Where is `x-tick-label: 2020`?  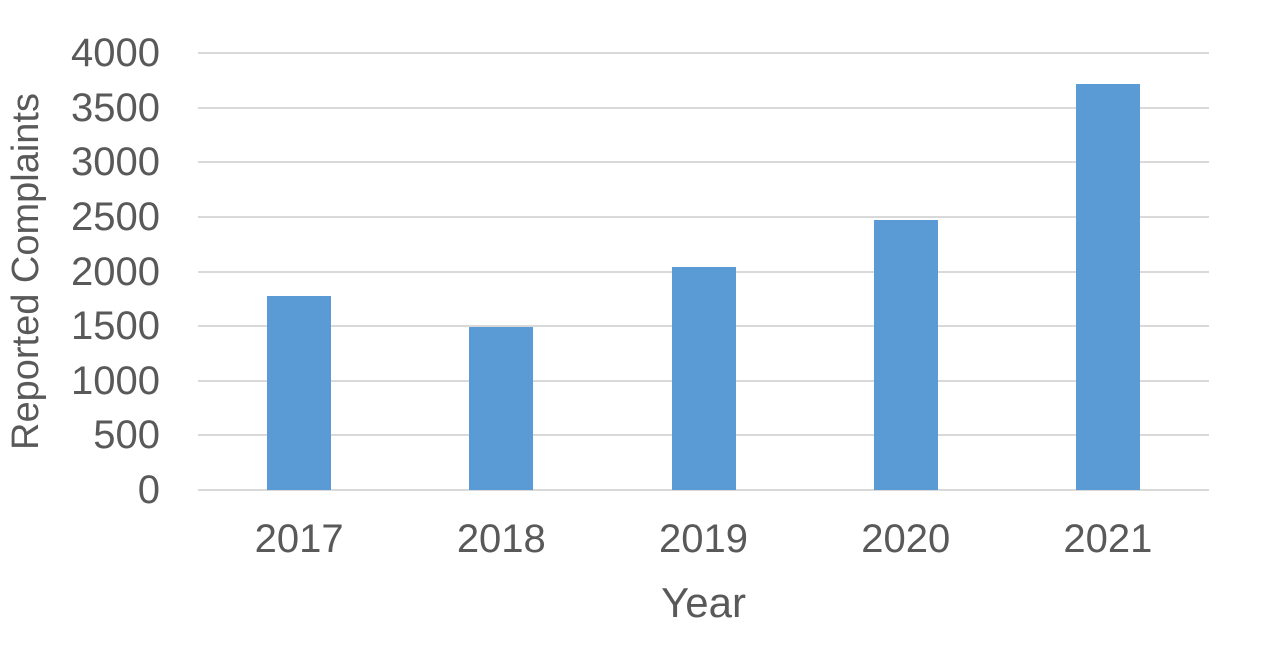
x-tick-label: 2020 is located at coordinates (906, 539).